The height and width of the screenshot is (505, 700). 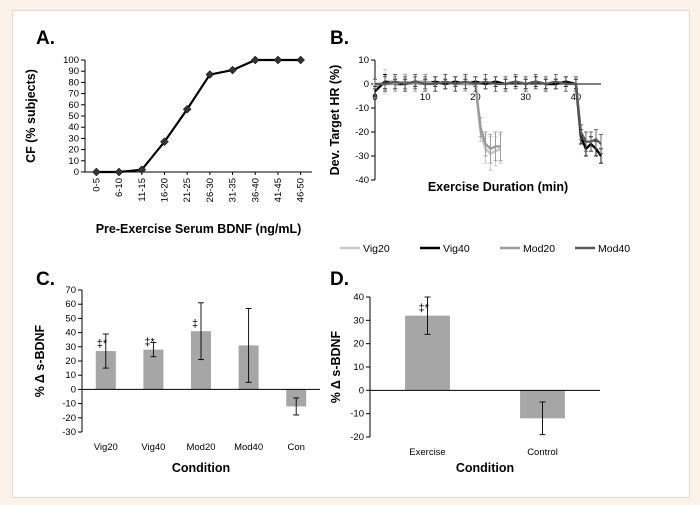 What do you see at coordinates (73, 94) in the screenshot?
I see `panel-a-y-tick-label: 70` at bounding box center [73, 94].